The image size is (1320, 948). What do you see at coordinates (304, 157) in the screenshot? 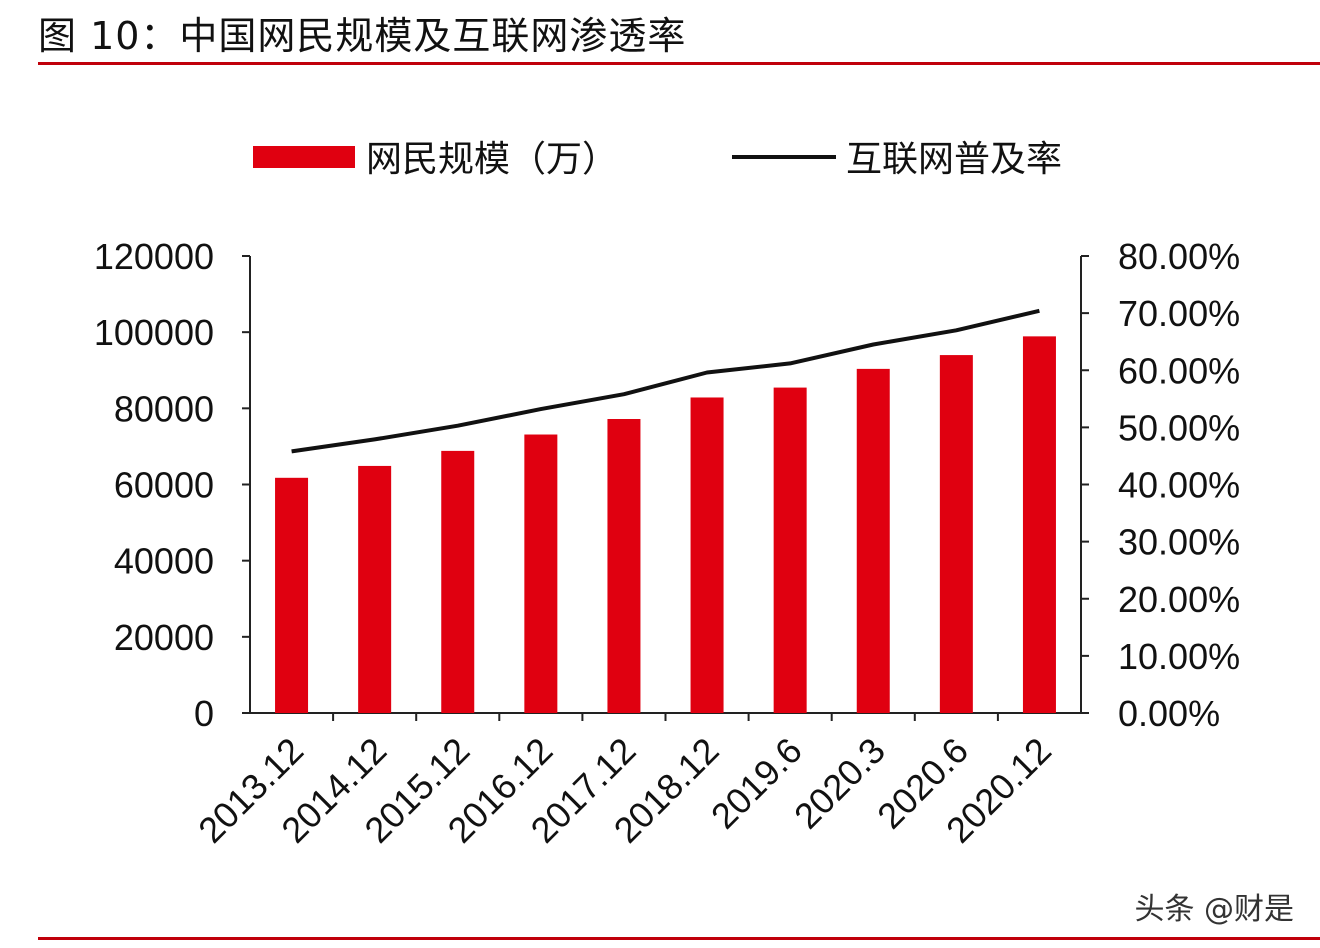
I see `legend-bar-swatch` at bounding box center [304, 157].